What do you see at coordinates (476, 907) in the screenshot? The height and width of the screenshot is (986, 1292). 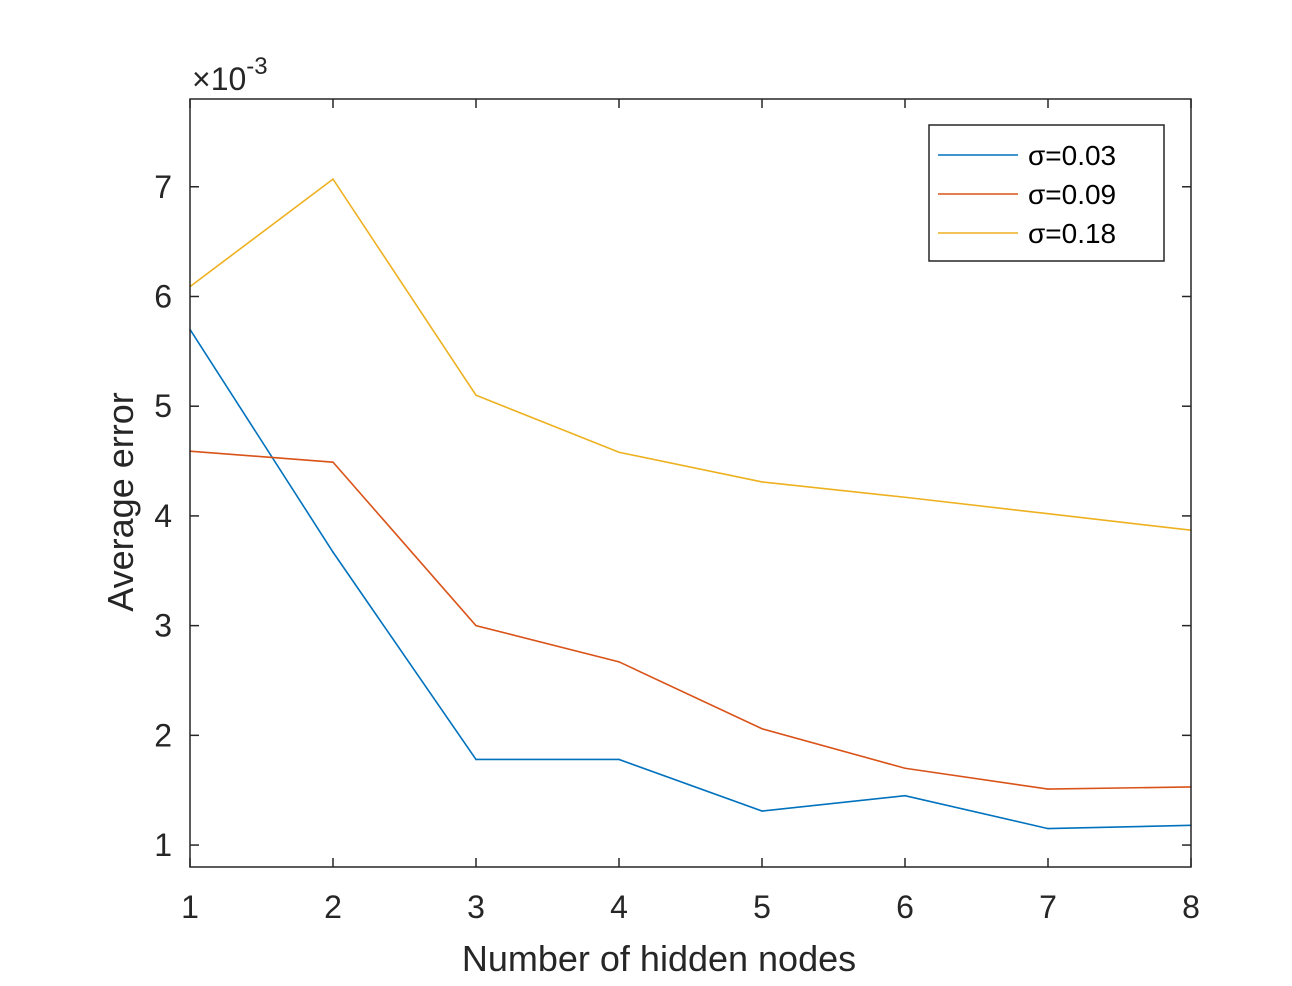 I see `x-tick-label: 3` at bounding box center [476, 907].